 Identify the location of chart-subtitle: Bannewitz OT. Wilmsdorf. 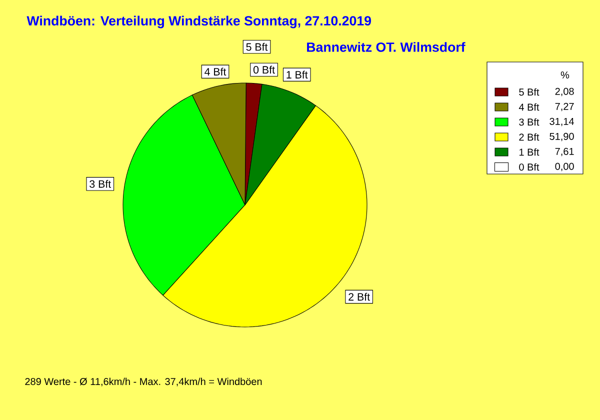
(386, 47).